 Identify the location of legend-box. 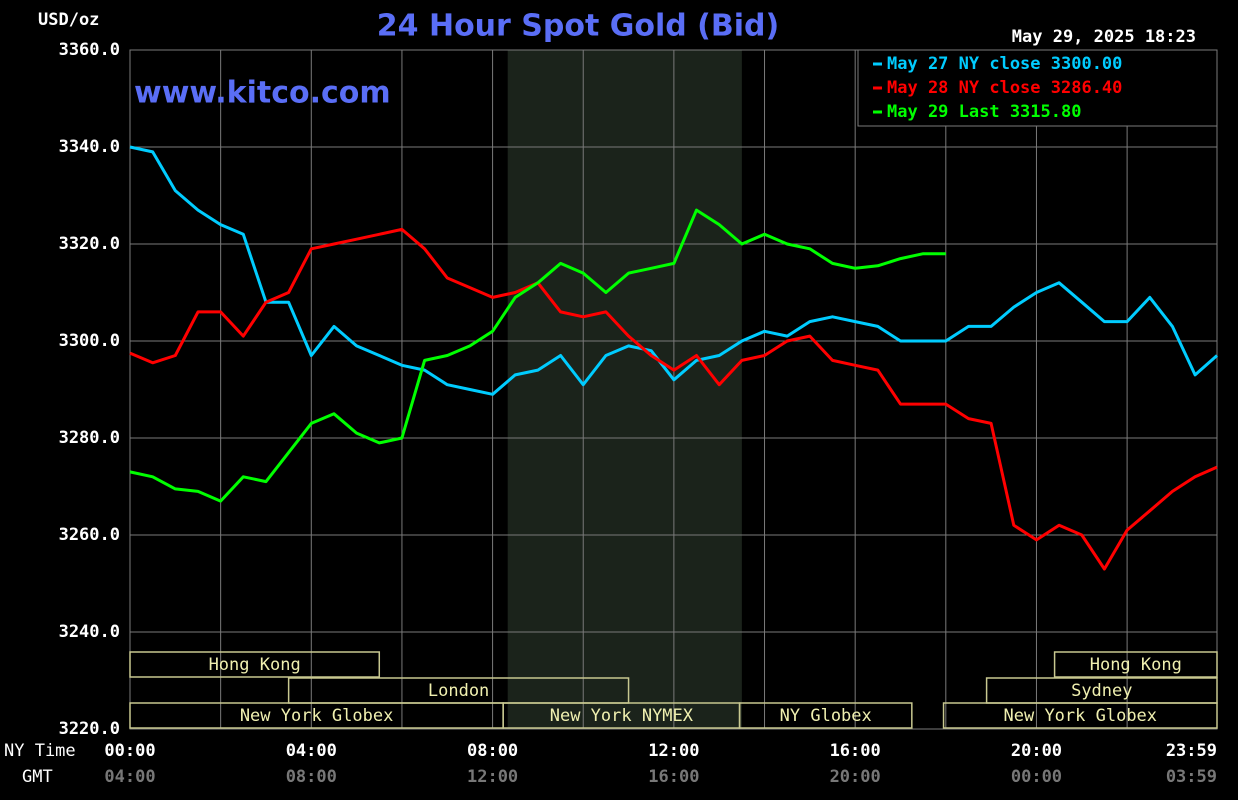
(1037, 88).